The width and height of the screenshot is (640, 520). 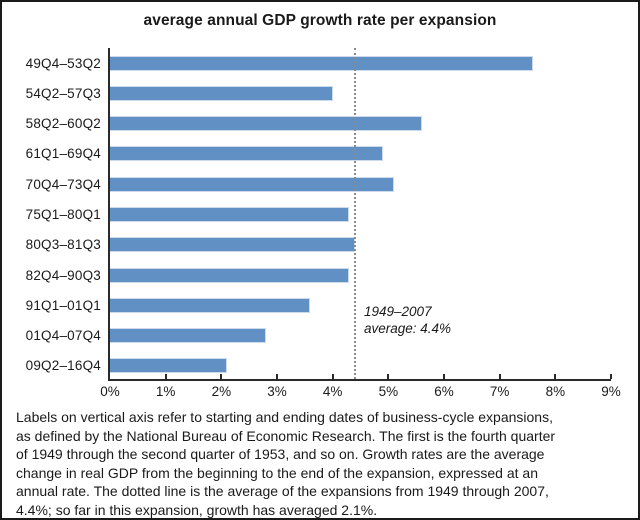 What do you see at coordinates (611, 391) in the screenshot?
I see `x-tick-label: 9%` at bounding box center [611, 391].